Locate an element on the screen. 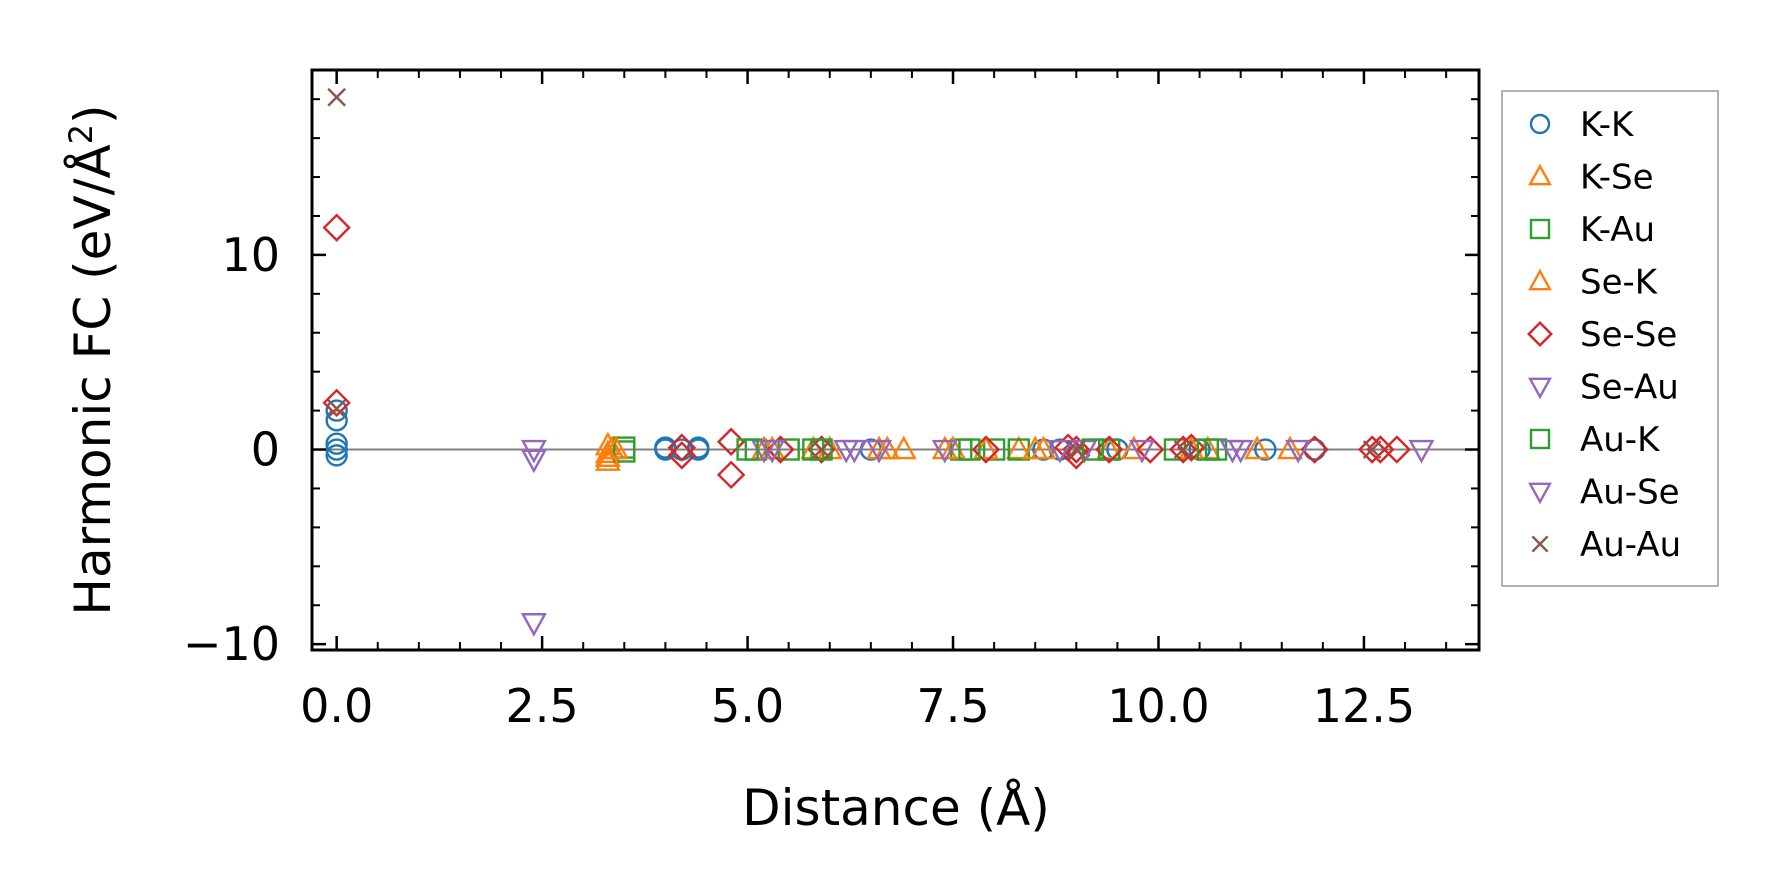 This screenshot has width=1770, height=893. legend-label: K-K is located at coordinates (1607, 125).